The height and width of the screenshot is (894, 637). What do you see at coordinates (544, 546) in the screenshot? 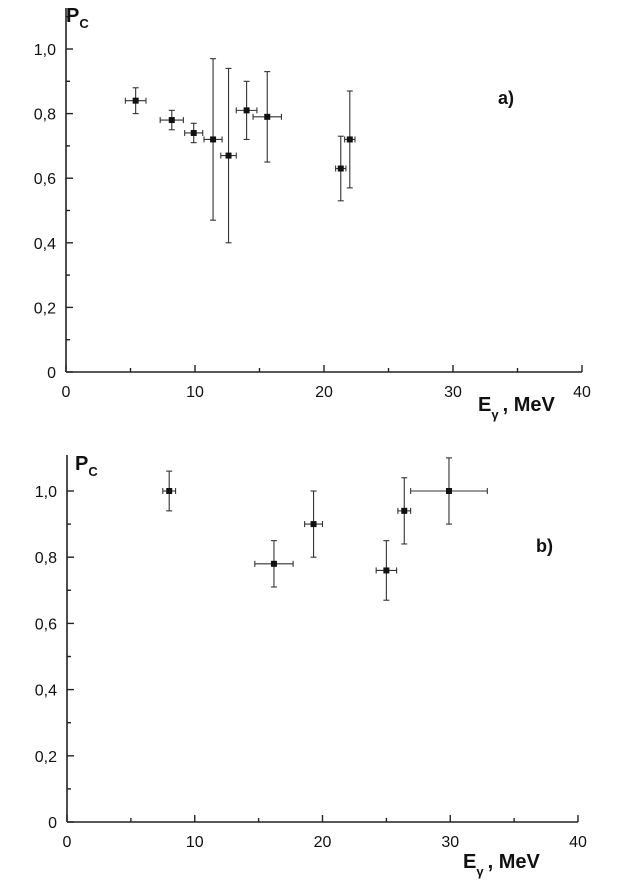
I see `panel-label: b)` at bounding box center [544, 546].